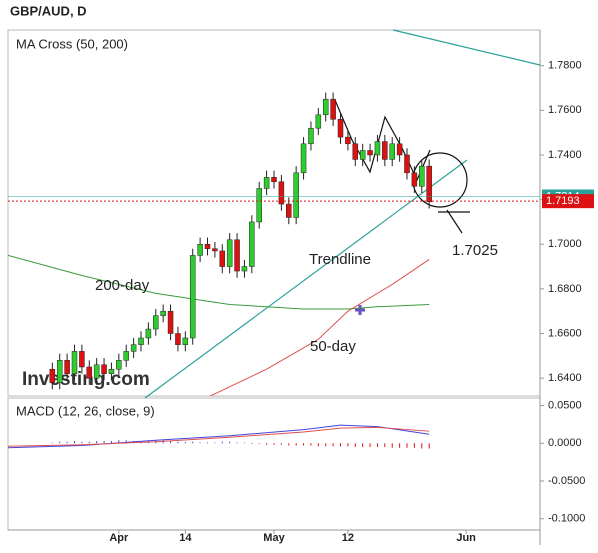 Image resolution: width=598 pixels, height=553 pixels. I want to click on trendline, so click(466, 47).